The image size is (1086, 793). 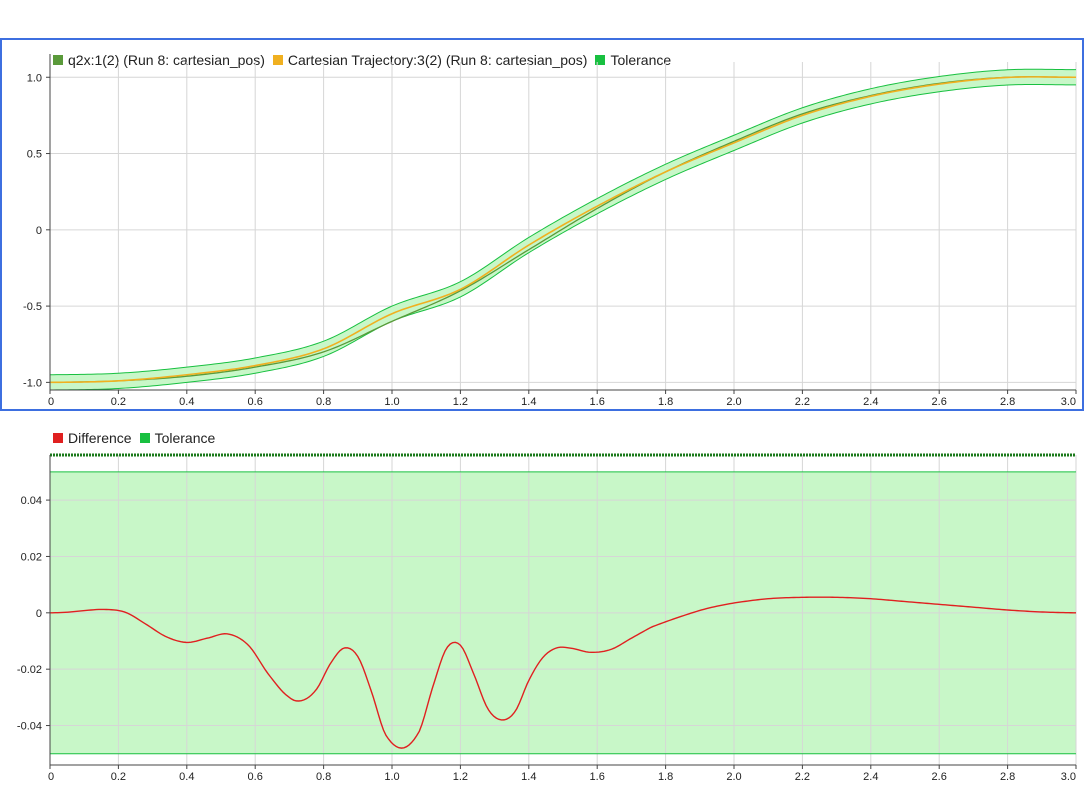 What do you see at coordinates (186, 402) in the screenshot?
I see `top-xtick-label: 0.4` at bounding box center [186, 402].